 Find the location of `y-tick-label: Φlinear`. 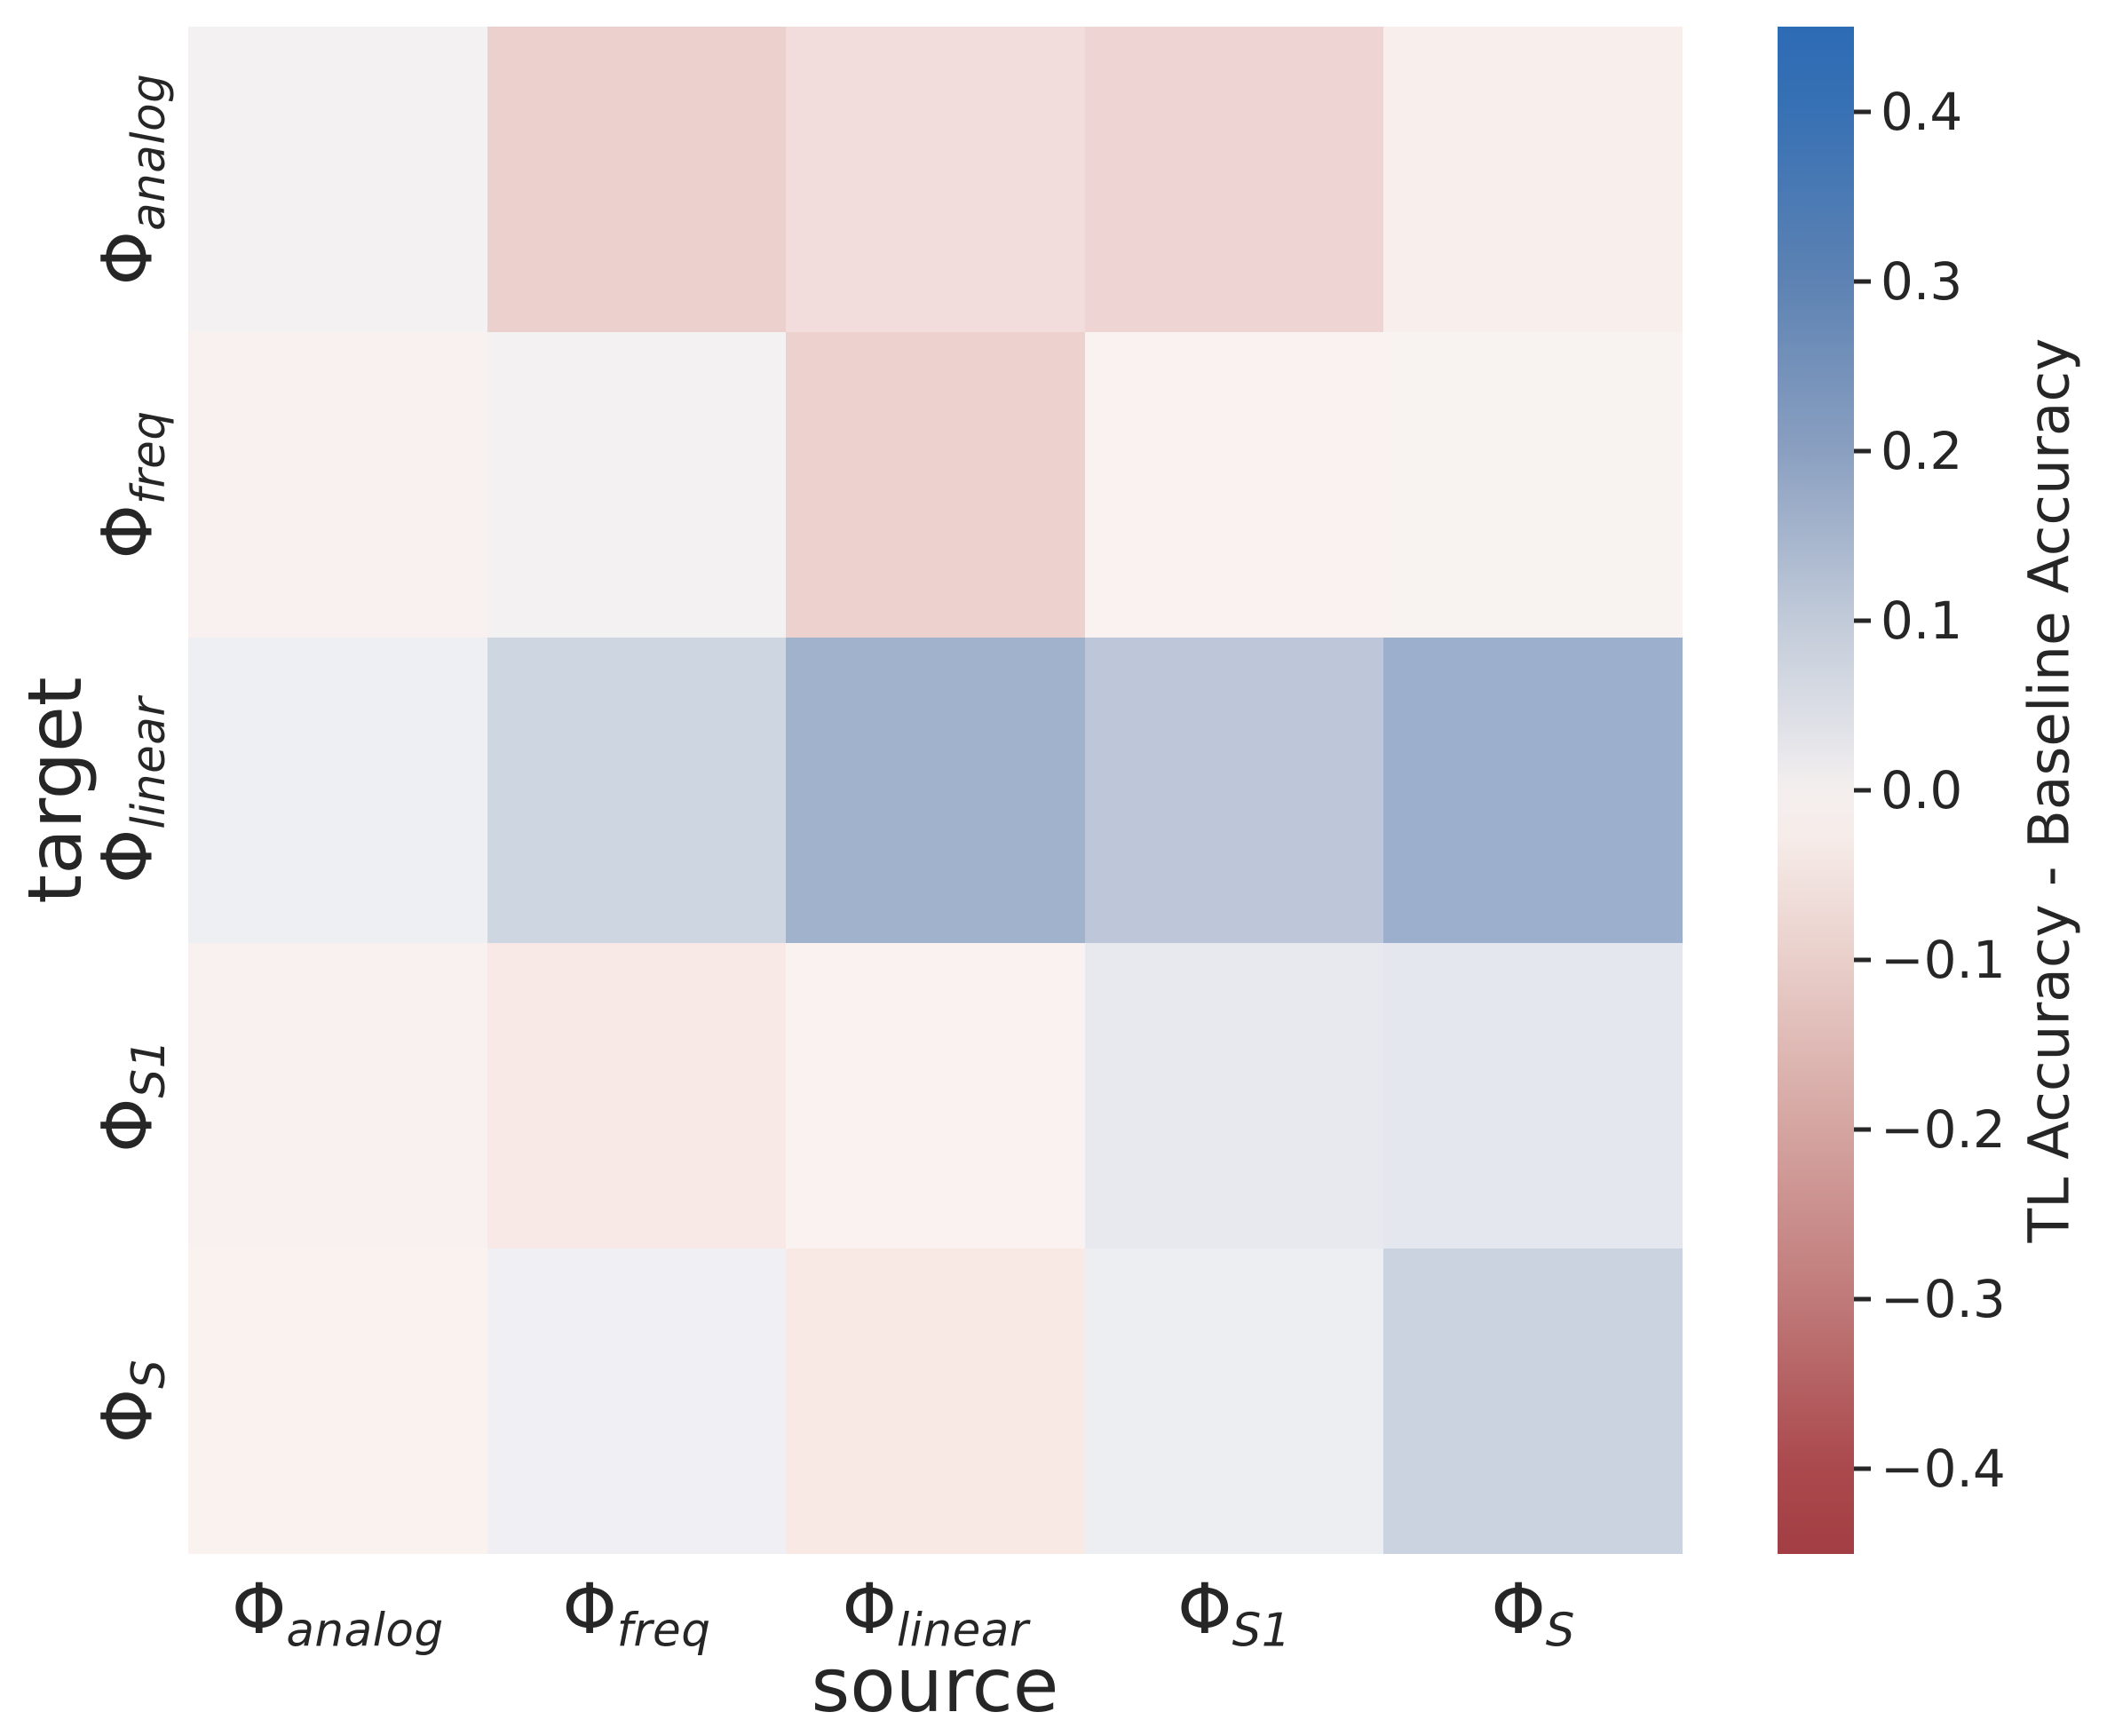

y-tick-label: Φlinear is located at coordinates (132, 790).